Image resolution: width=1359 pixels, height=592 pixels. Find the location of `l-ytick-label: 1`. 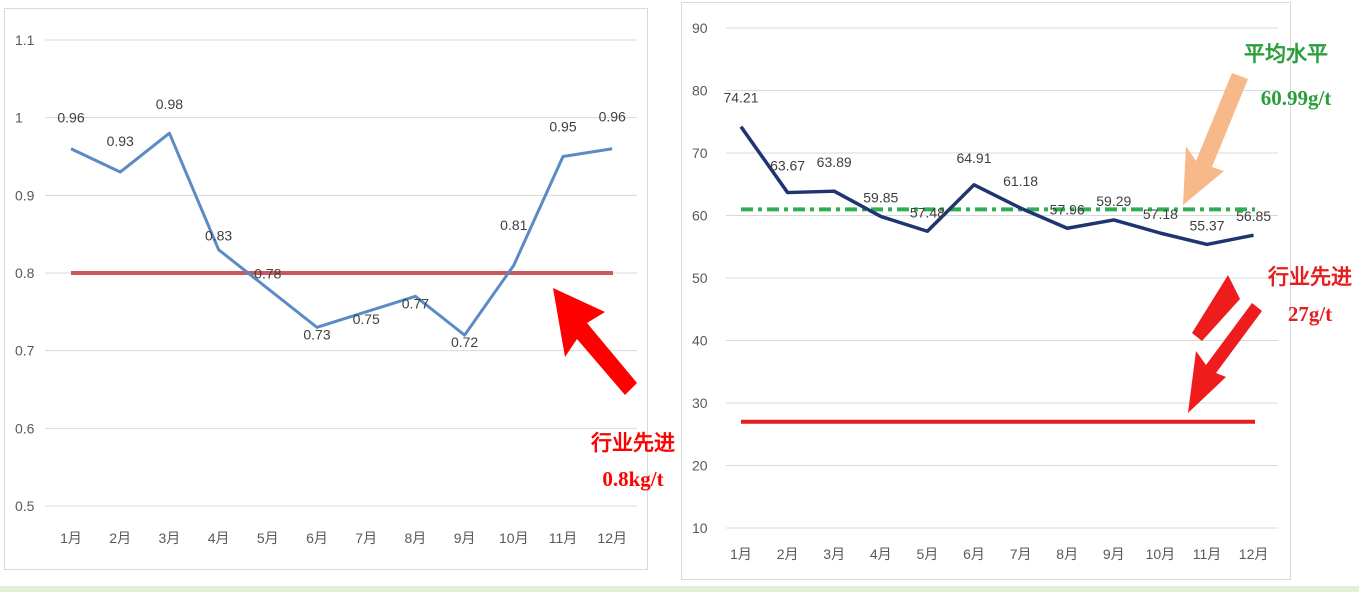

l-ytick-label: 1 is located at coordinates (19, 118).